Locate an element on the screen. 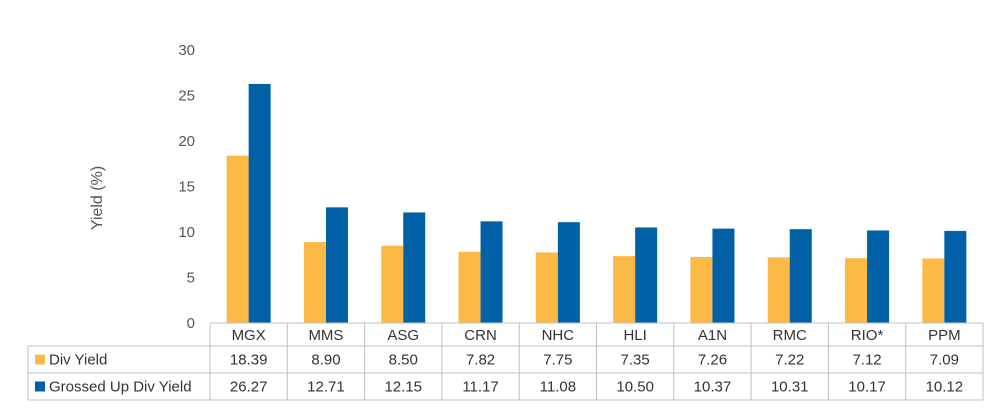  y-axis-ticks: 0 5 10 15 20 25 30 is located at coordinates (186, 187).